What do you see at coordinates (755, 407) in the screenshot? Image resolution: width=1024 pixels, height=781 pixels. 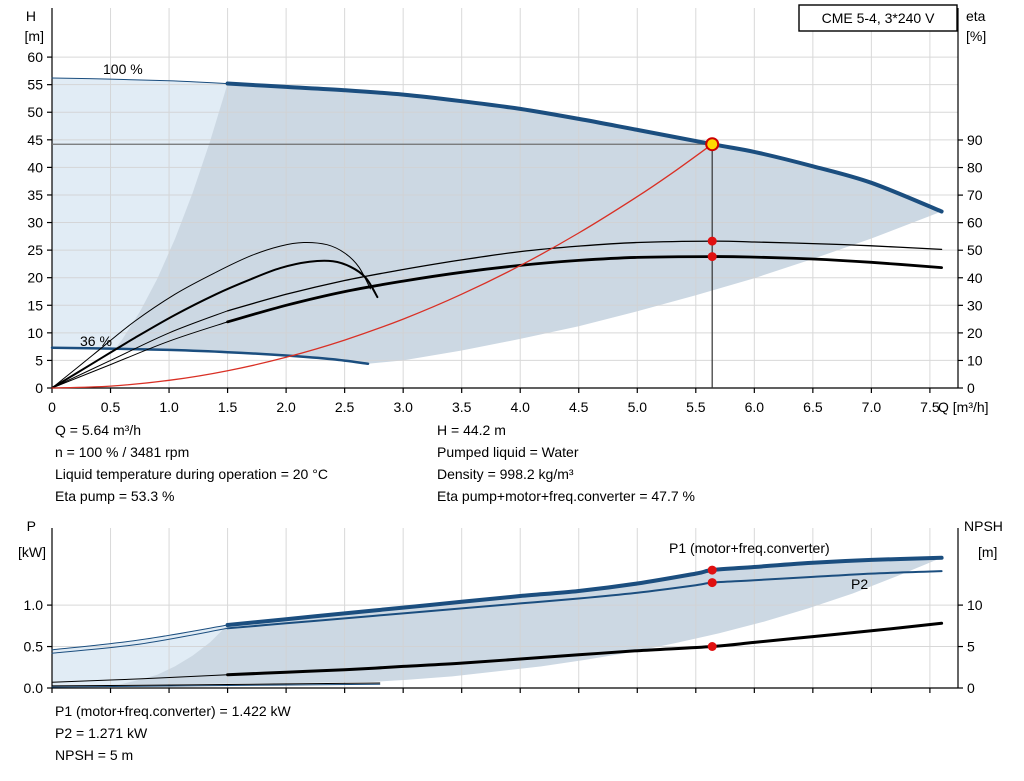 I see `svg-text: 6.0` at bounding box center [755, 407].